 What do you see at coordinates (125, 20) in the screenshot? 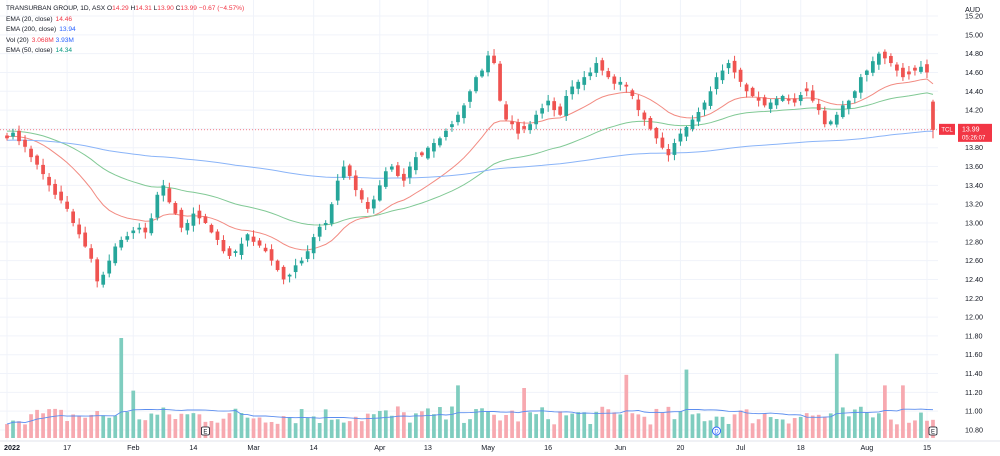
I see `legend-indicator-0: EMA (20, close) 14.46` at bounding box center [125, 20].